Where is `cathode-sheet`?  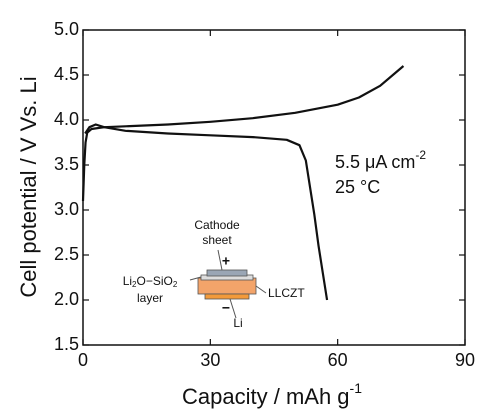 cathode-sheet is located at coordinates (227, 273).